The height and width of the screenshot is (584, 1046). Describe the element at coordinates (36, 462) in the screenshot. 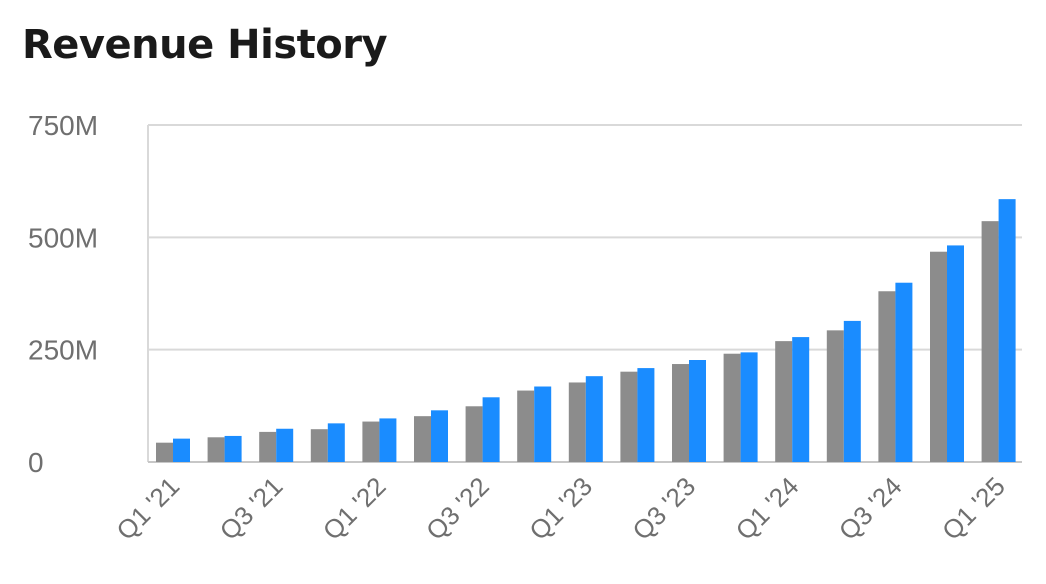

I see `y-tick-label: 0` at that location.